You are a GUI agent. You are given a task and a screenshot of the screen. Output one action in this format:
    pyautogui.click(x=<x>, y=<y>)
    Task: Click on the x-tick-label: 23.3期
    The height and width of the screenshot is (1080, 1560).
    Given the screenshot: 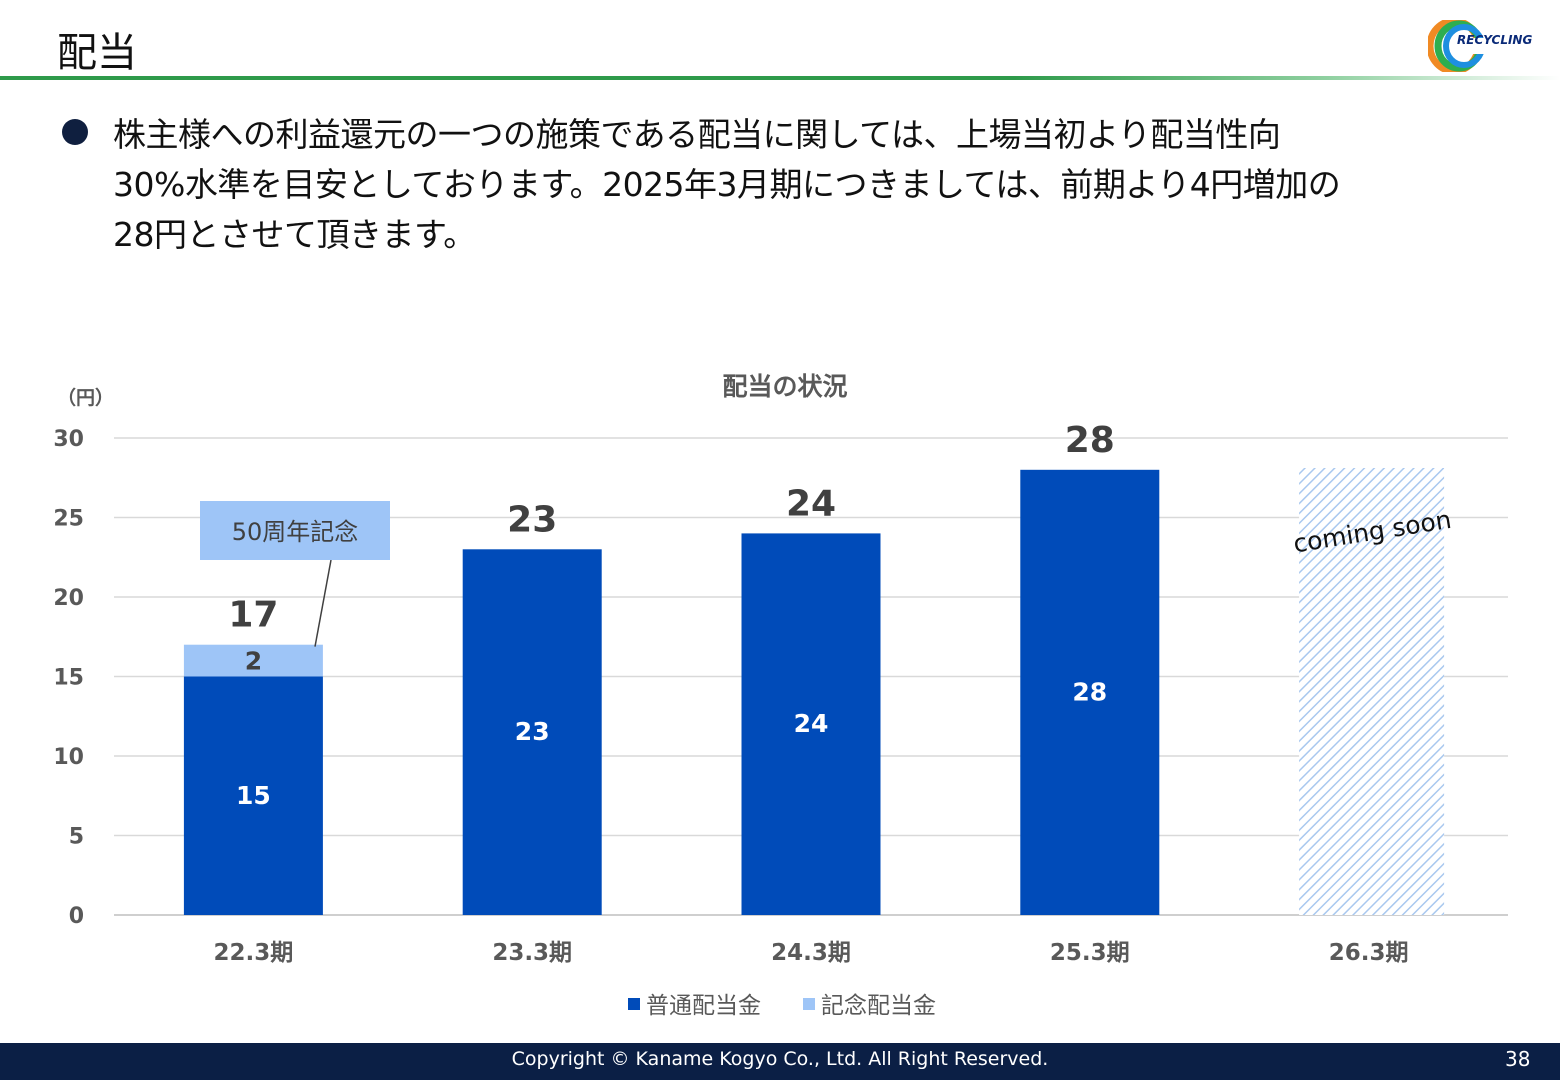 What is the action you would take?
    pyautogui.click(x=532, y=953)
    